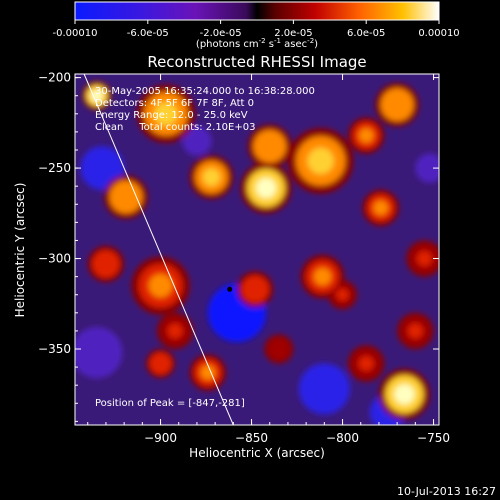 The image size is (500, 500). I want to click on x-tick-label: −800, so click(342, 438).